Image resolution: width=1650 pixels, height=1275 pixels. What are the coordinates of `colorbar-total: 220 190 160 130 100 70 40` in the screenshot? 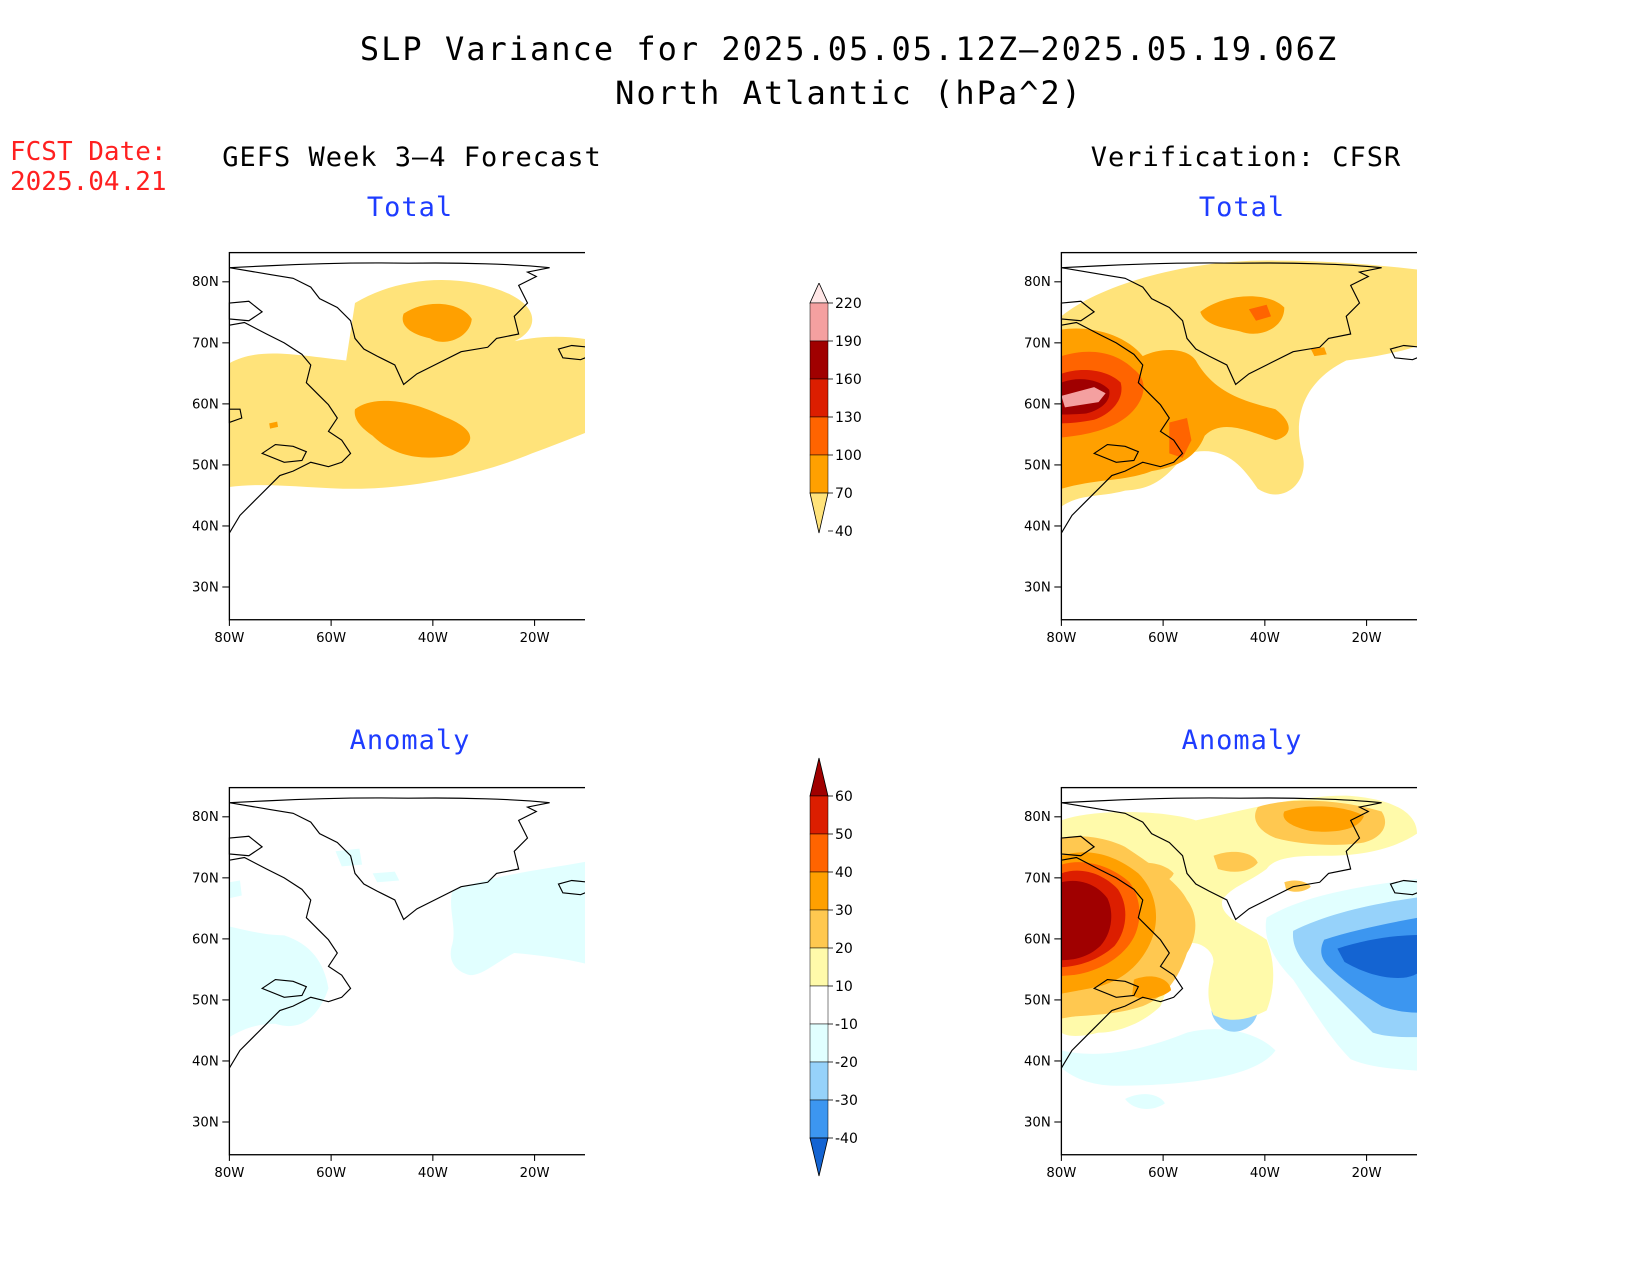 It's located at (835, 411).